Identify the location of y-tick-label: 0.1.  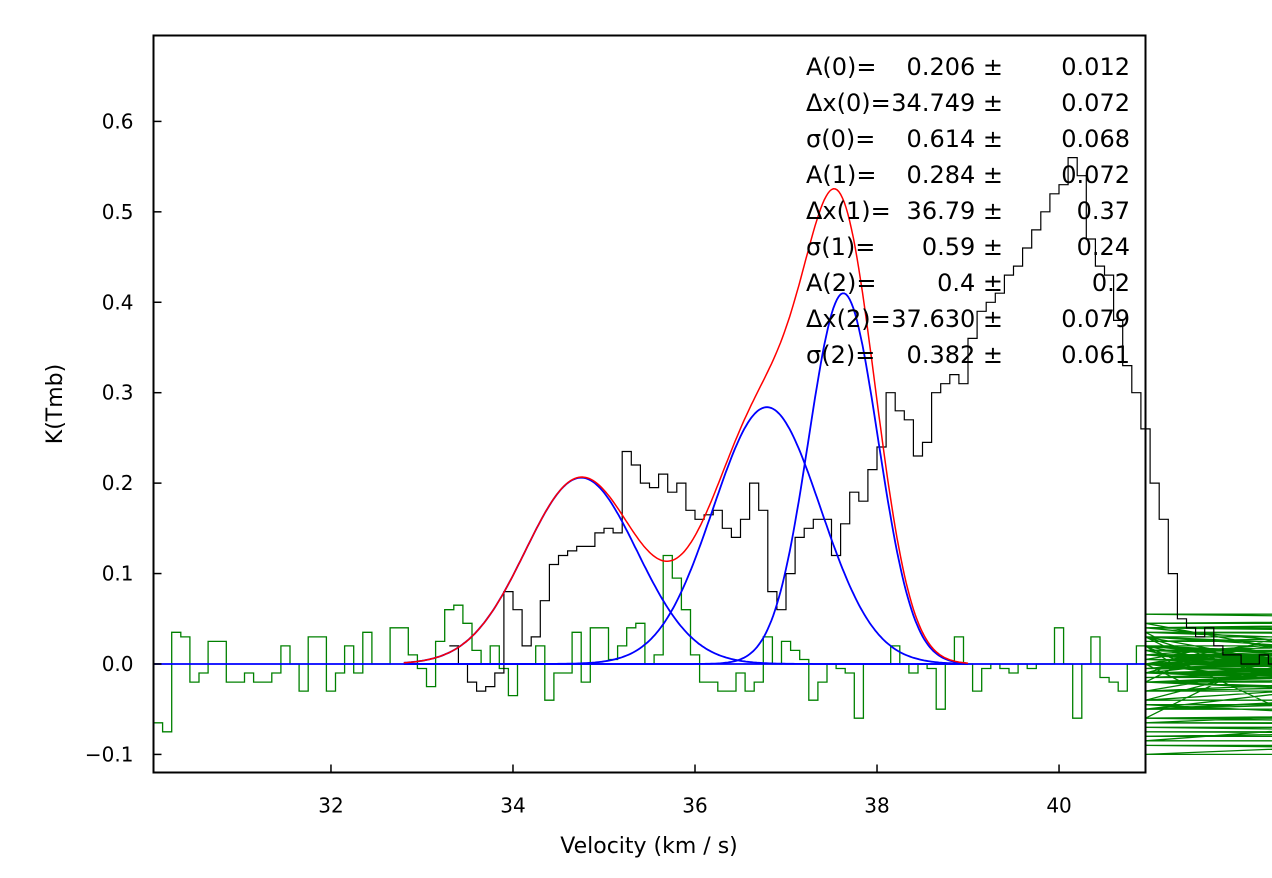
(118, 574).